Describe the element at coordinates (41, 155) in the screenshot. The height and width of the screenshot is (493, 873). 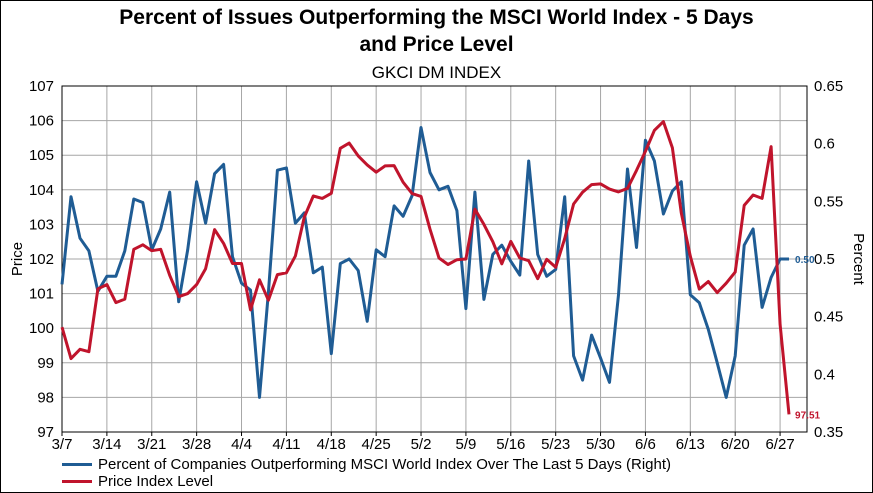
I see `left-tick-label-8: 105` at that location.